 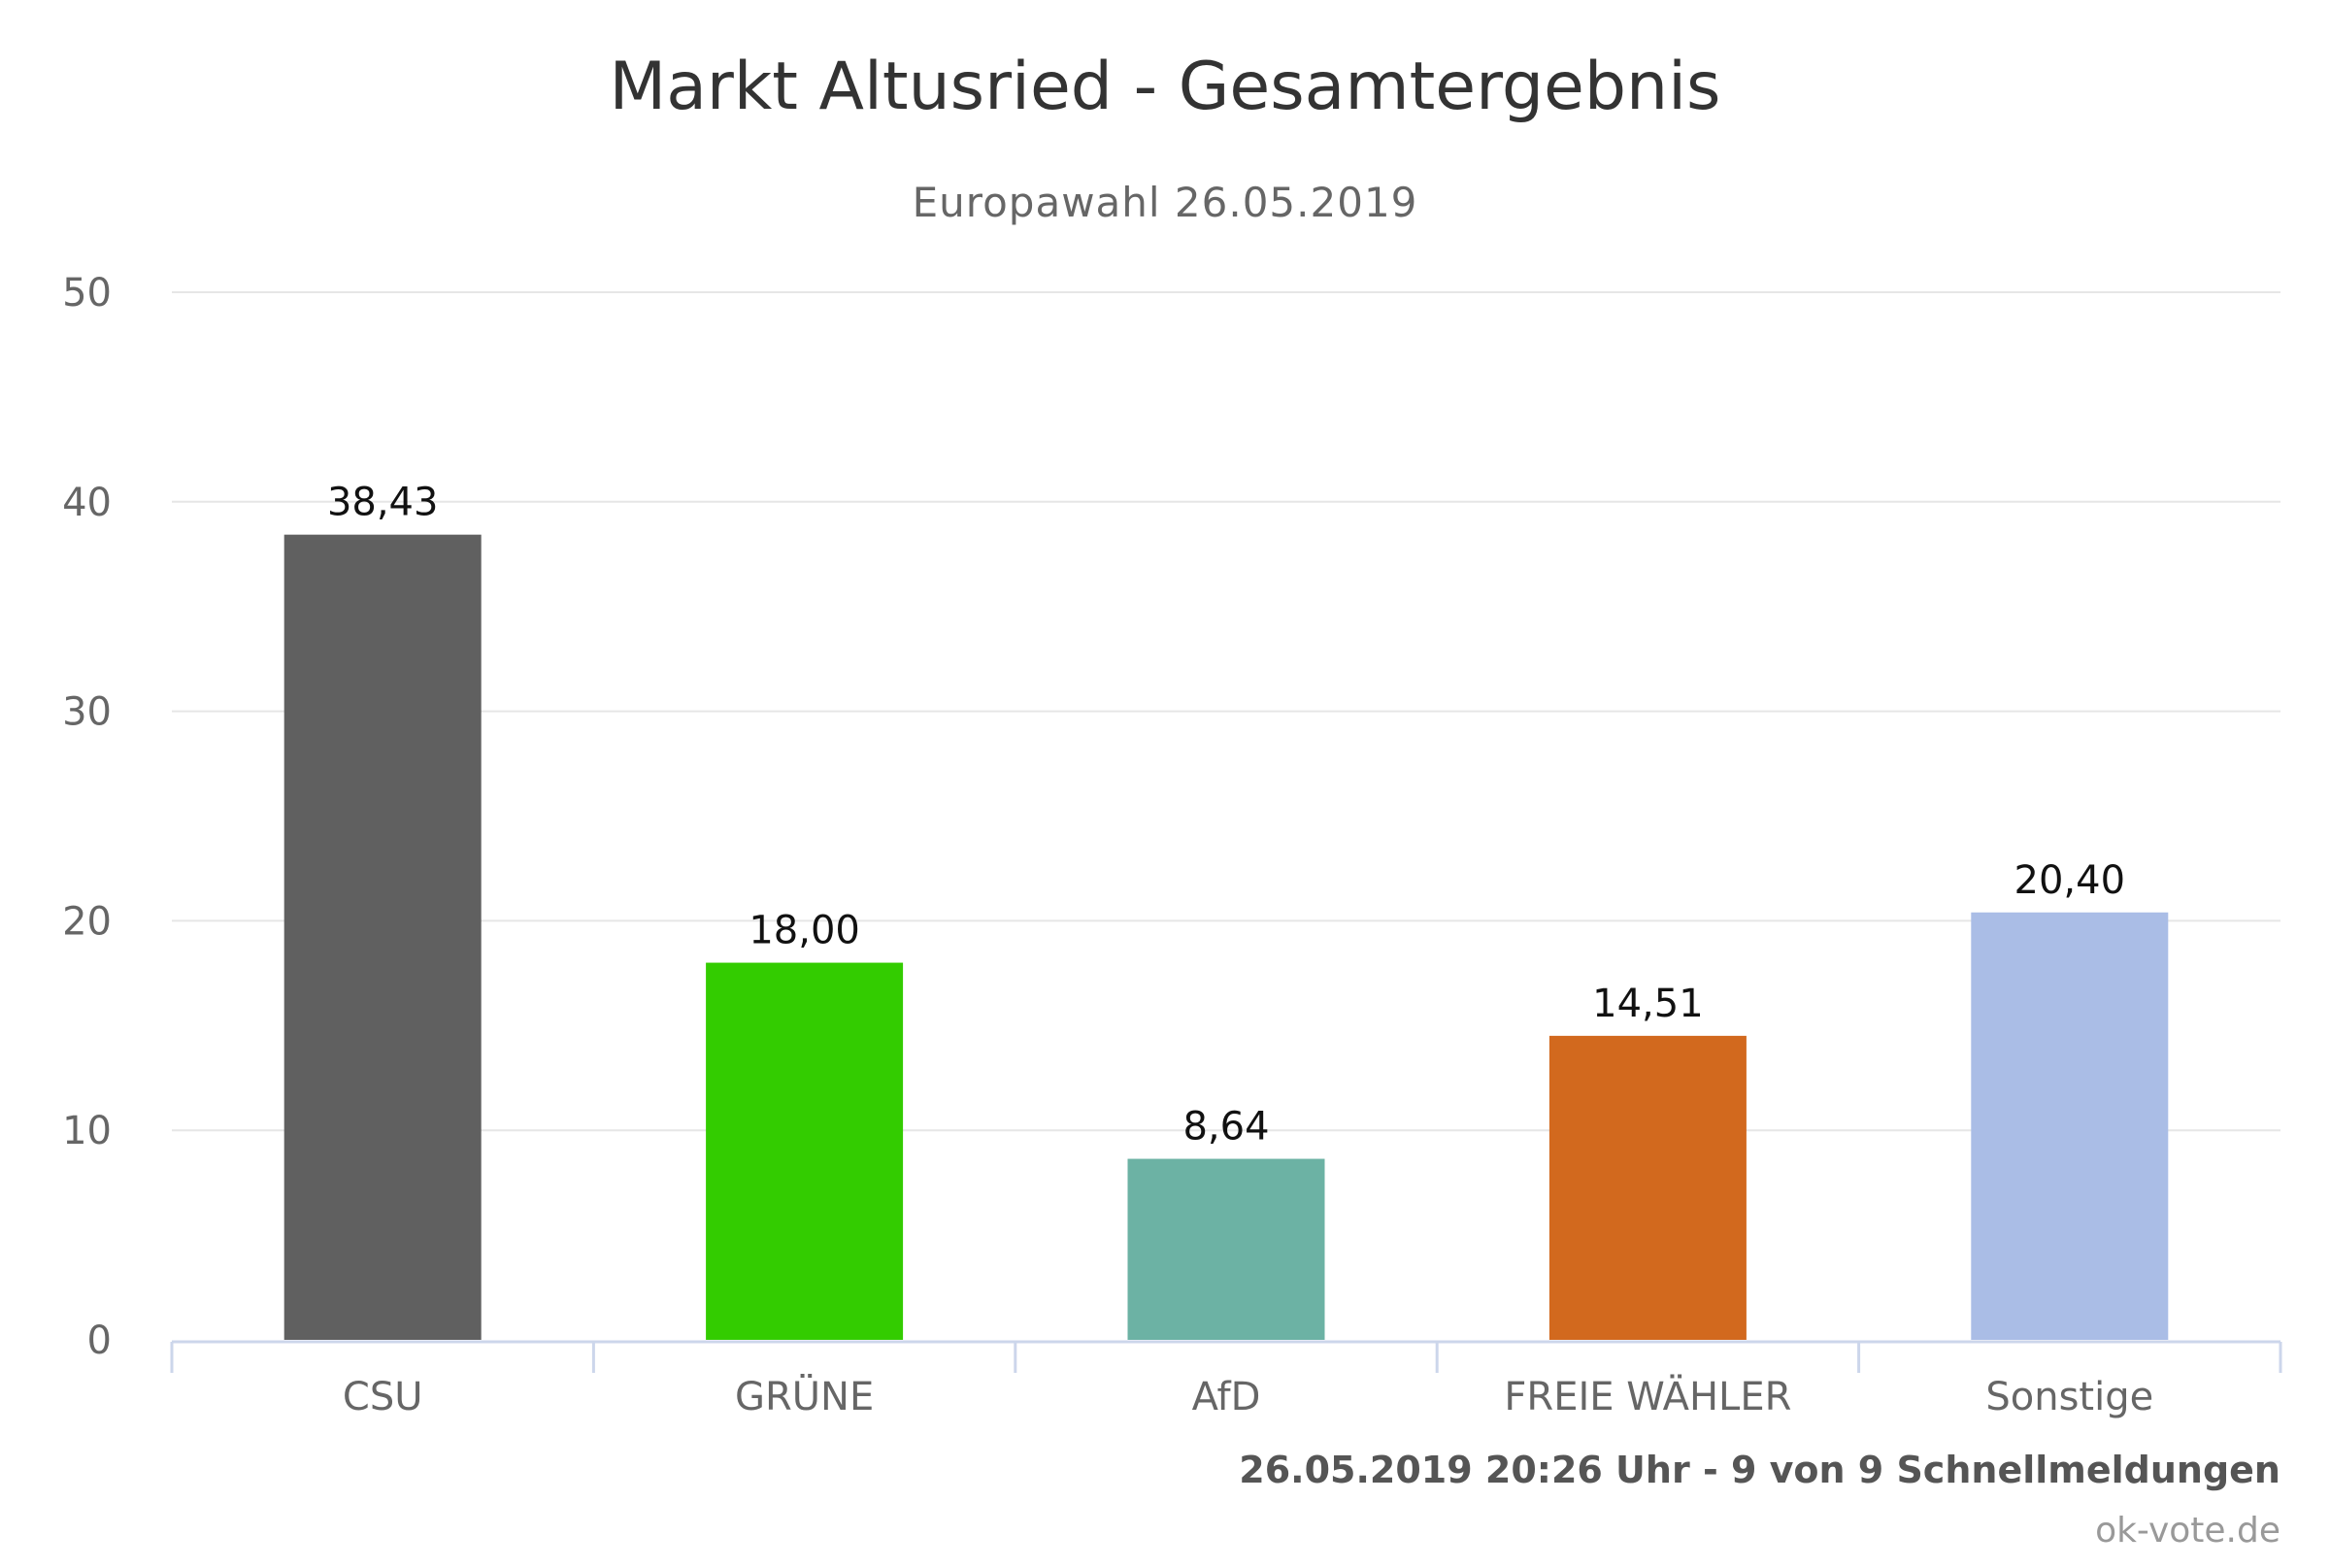 I want to click on x-tick-label: CSU, so click(x=383, y=1397).